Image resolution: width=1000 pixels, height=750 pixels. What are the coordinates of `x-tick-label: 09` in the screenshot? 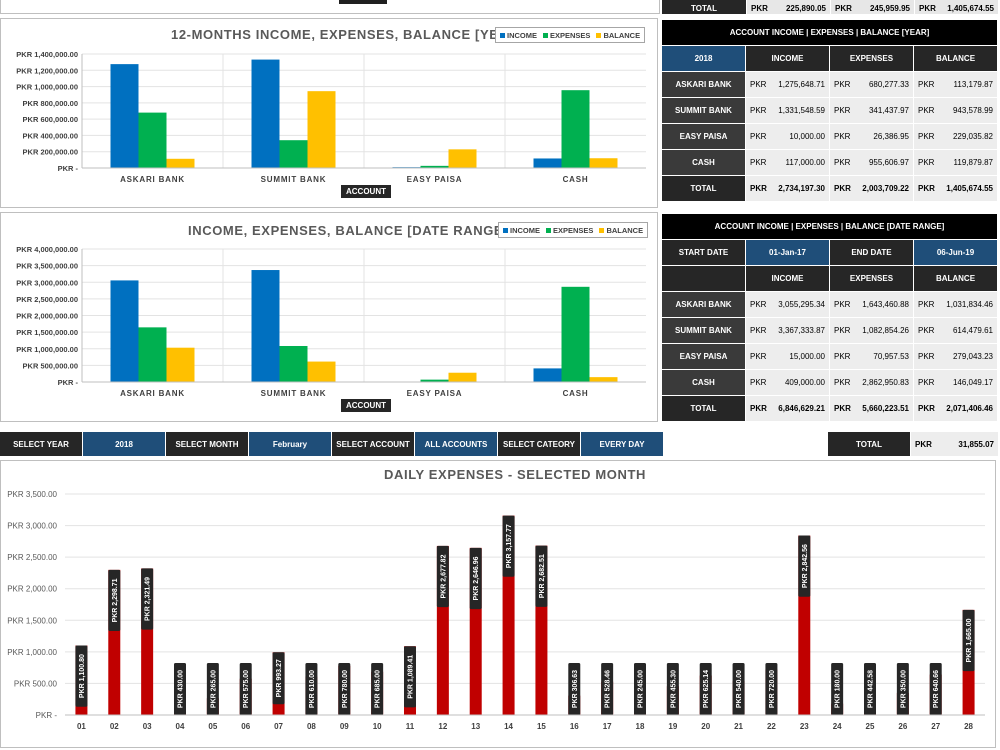 It's located at (344, 726).